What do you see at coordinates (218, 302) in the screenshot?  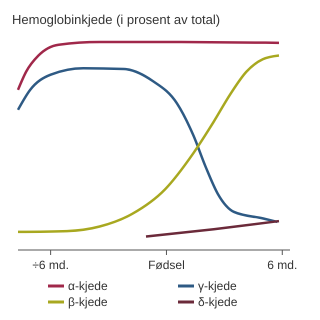 I see `legend-label: δ-kjede` at bounding box center [218, 302].